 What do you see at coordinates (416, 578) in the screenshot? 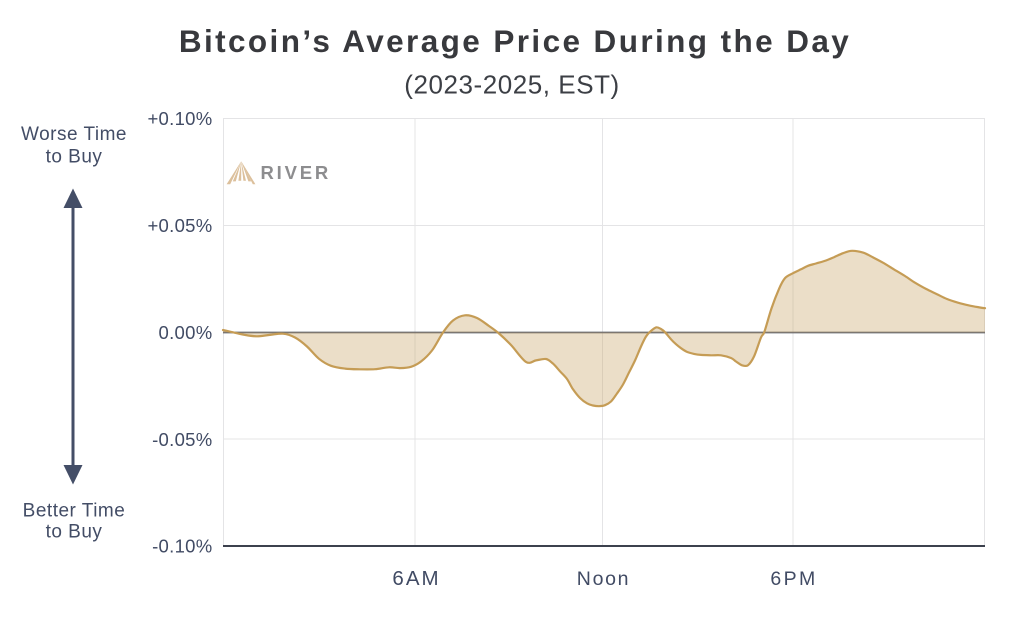
I see `svg-text: 6AM` at bounding box center [416, 578].